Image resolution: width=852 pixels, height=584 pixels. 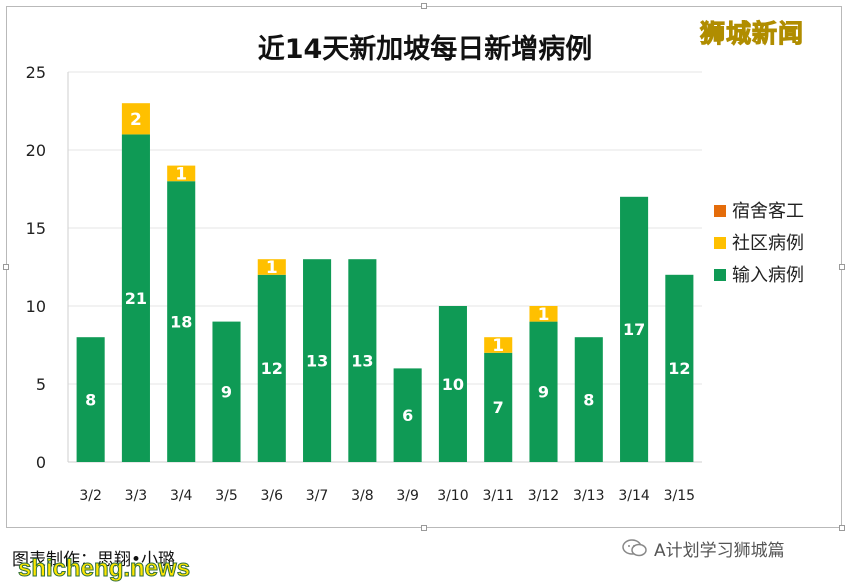 What do you see at coordinates (272, 496) in the screenshot?
I see `x-tick-label: 3/6` at bounding box center [272, 496].